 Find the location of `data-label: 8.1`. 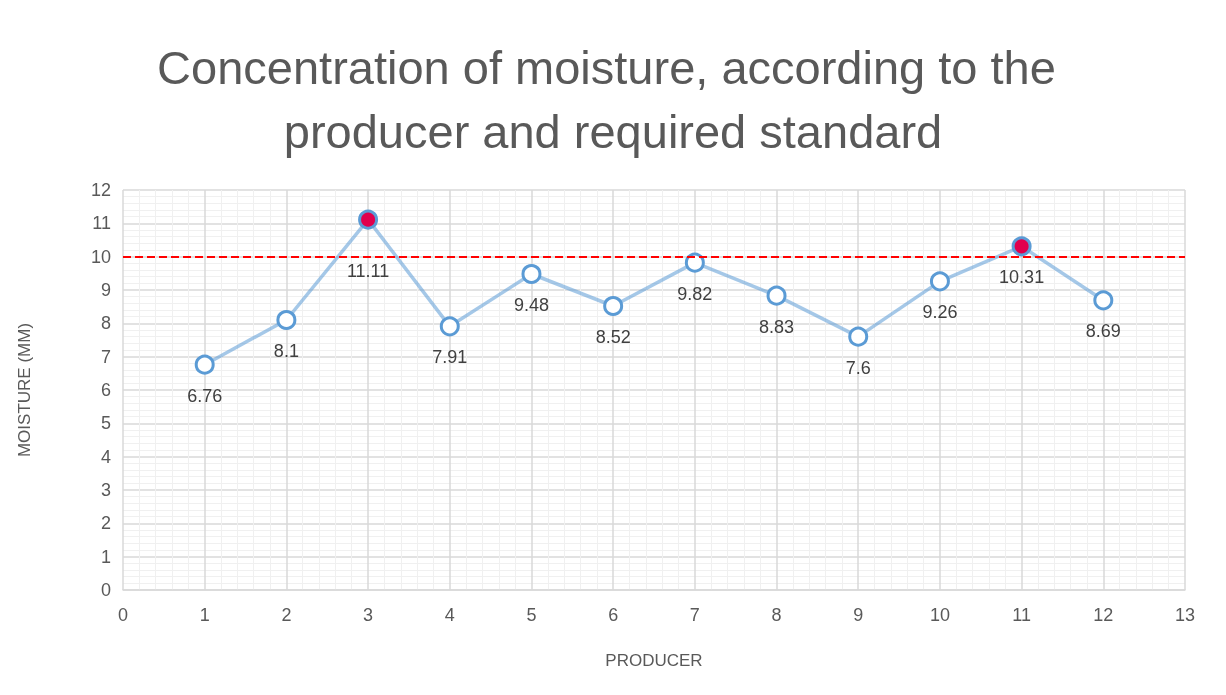

data-label: 8.1 is located at coordinates (286, 351).